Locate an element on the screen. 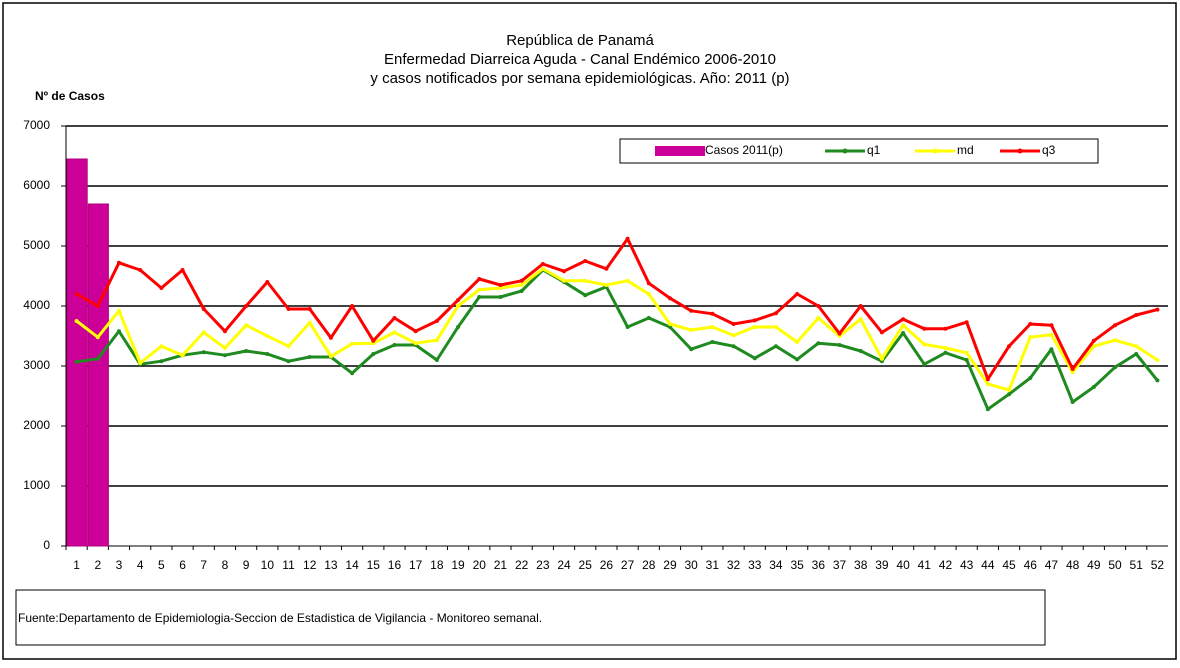 This screenshot has width=1180, height=668. x-tick-label: 24 is located at coordinates (564, 565).